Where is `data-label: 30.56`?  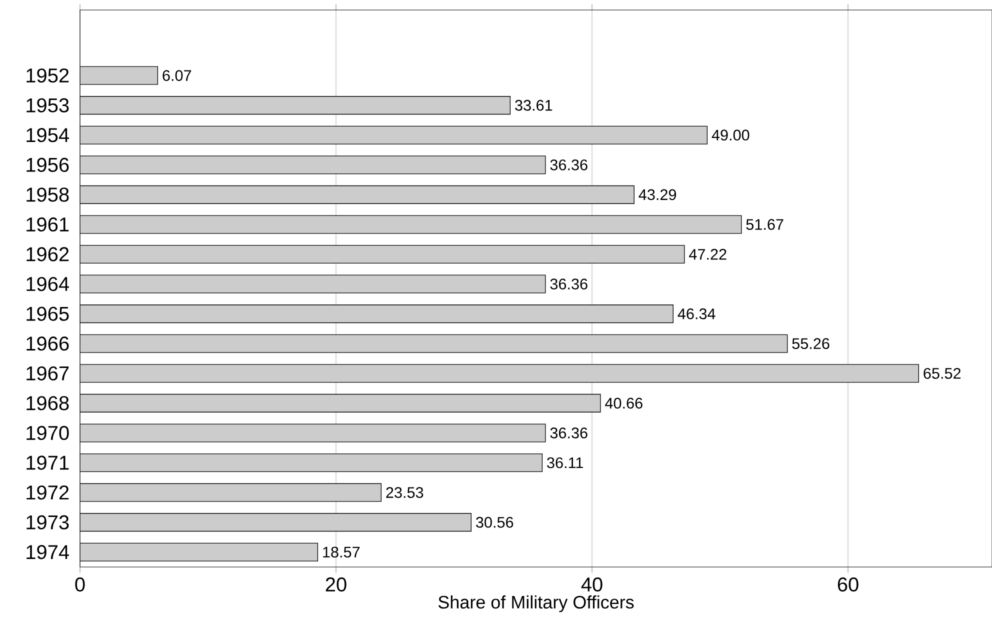 data-label: 30.56 is located at coordinates (495, 522).